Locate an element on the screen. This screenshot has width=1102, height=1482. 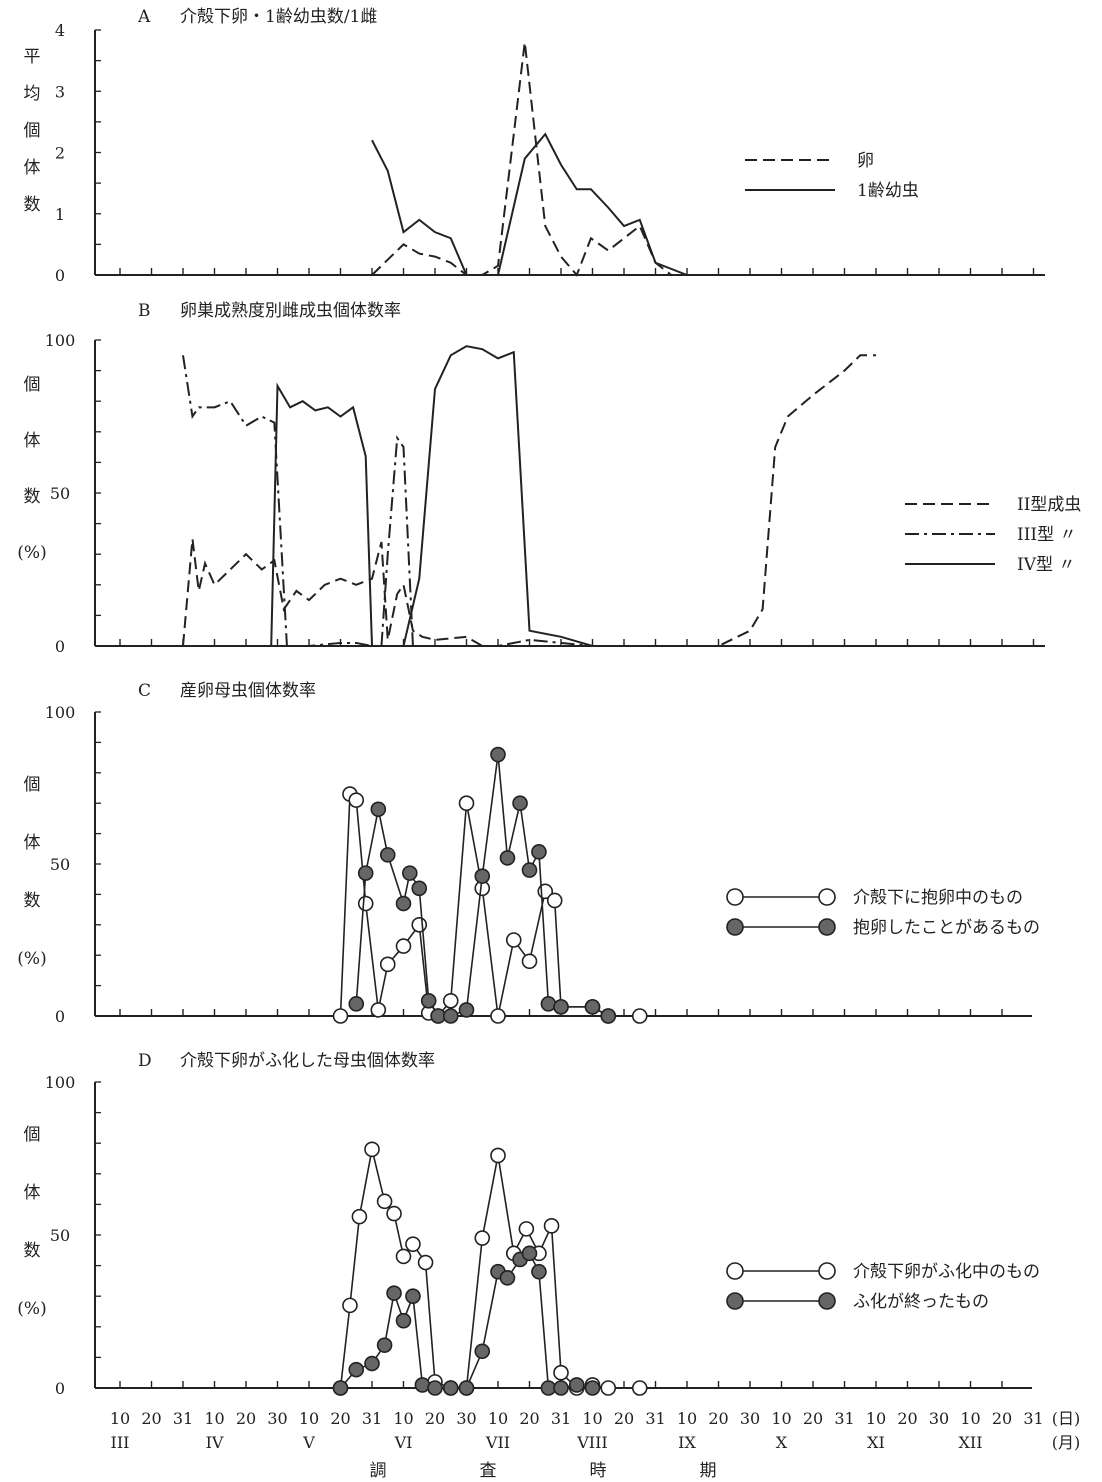
panel-d-legend-label: ふ化が終ったもの is located at coordinates (921, 1302).